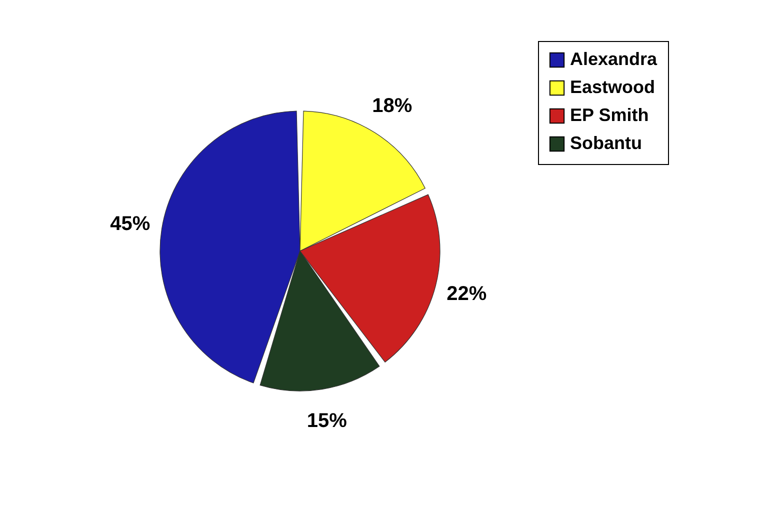 The width and height of the screenshot is (762, 517). Describe the element at coordinates (609, 115) in the screenshot. I see `legend-label: EP Smith` at that location.